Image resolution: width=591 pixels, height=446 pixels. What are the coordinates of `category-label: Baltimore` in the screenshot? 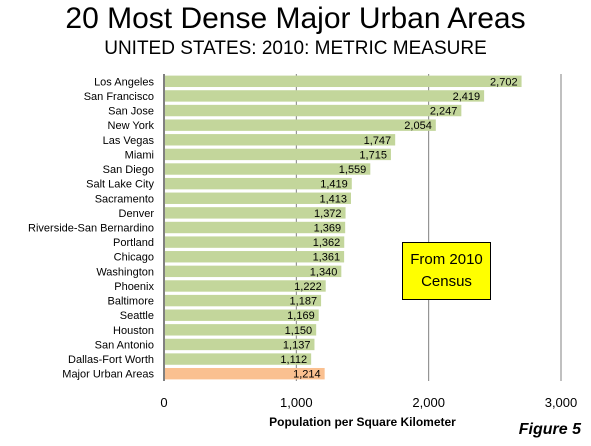 It's located at (131, 302).